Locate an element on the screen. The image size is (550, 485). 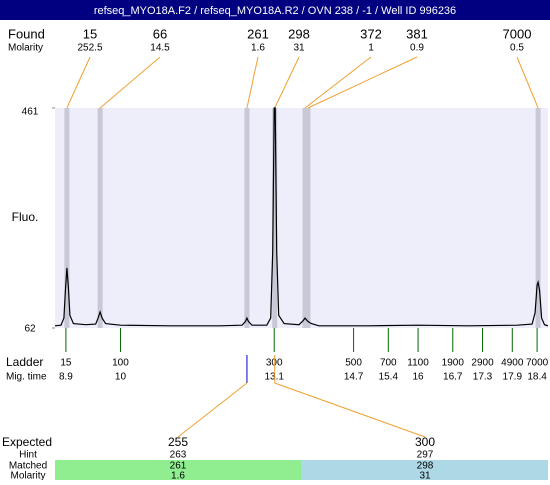
mig-time: 16 is located at coordinates (418, 377).